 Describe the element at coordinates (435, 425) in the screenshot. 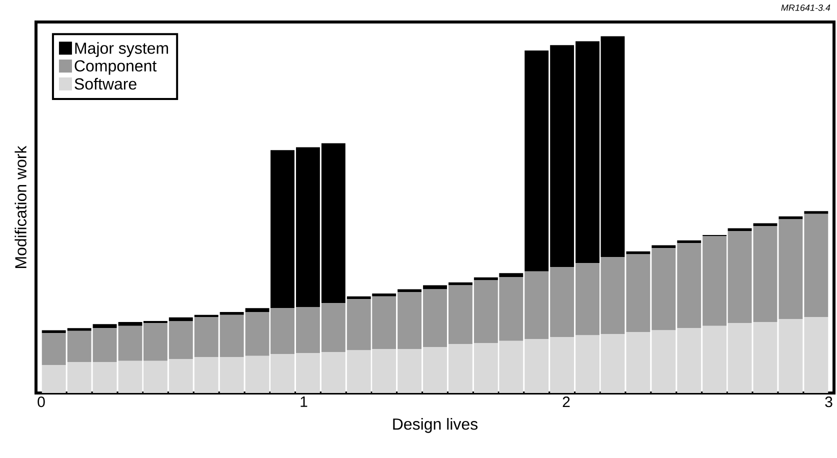

I see `x-axis-title: Design lives` at that location.